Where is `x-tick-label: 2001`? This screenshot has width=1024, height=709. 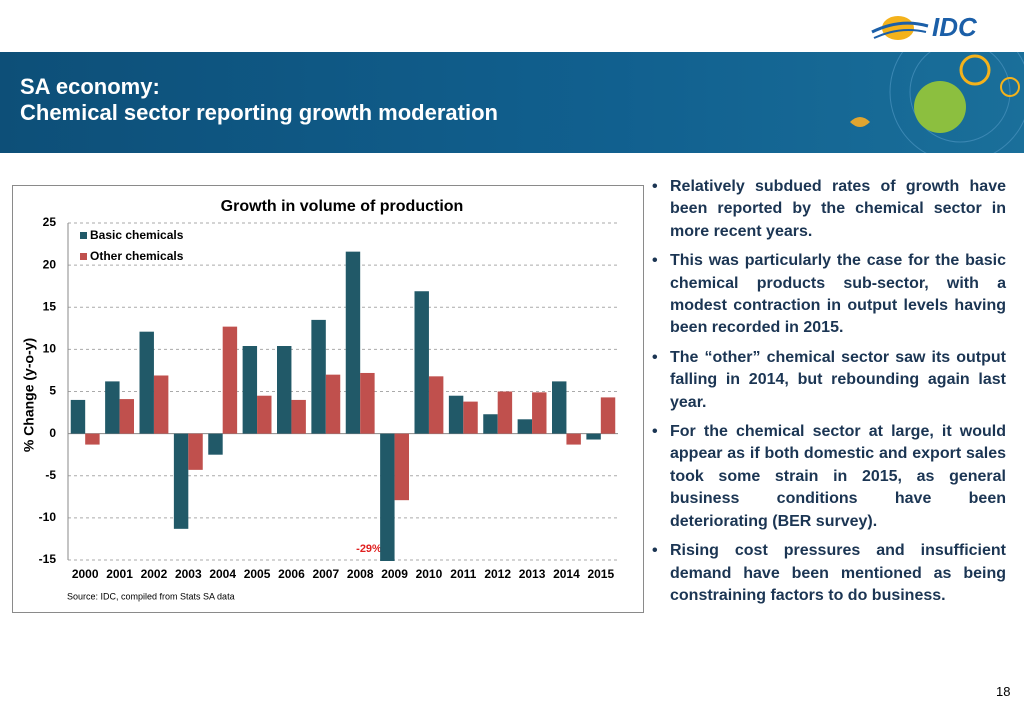
x-tick-label: 2001 is located at coordinates (119, 574).